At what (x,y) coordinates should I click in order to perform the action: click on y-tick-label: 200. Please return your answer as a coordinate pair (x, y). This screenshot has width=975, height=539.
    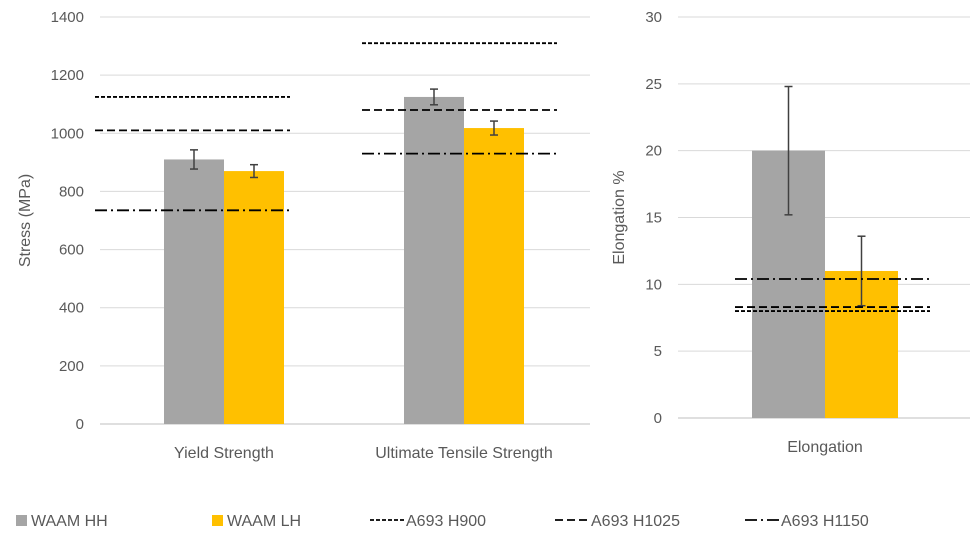
    Looking at the image, I should click on (71, 366).